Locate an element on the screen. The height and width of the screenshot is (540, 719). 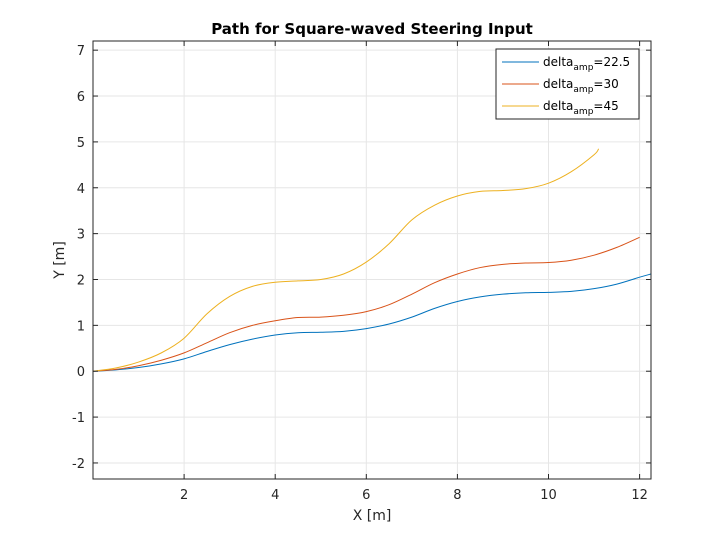
legend-label-value: =30 is located at coordinates (605, 84).